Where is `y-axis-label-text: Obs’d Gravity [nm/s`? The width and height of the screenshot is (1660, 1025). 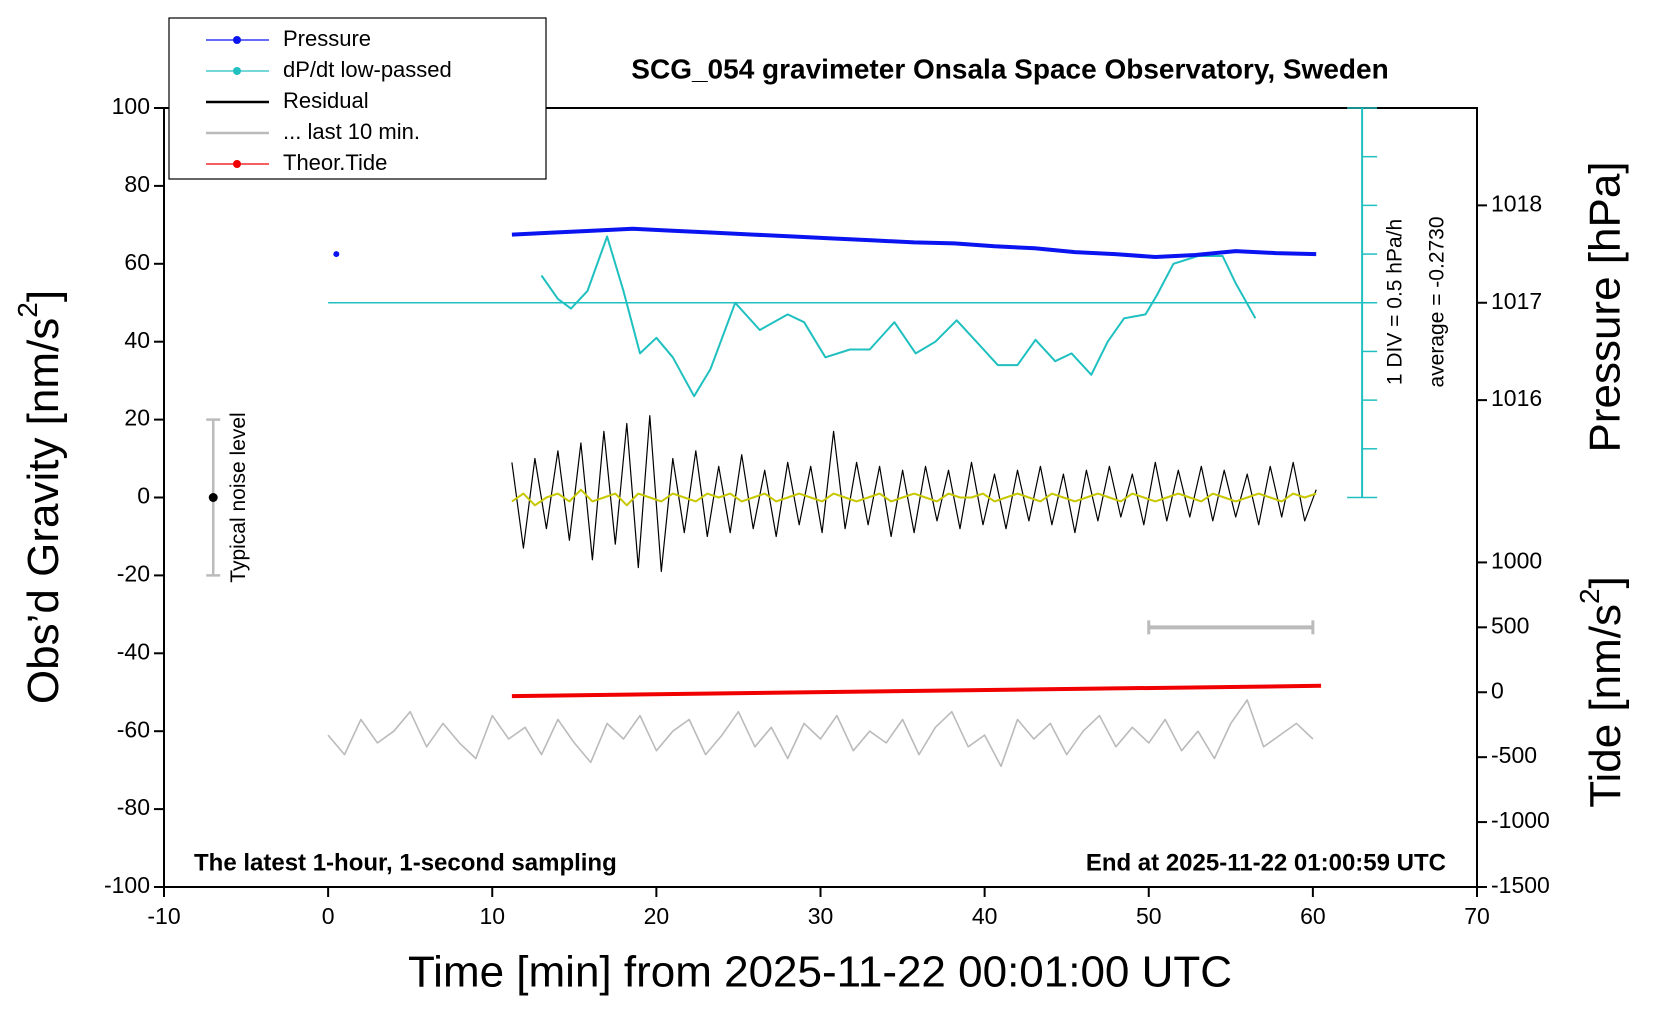 y-axis-label-text: Obs’d Gravity [nm/s is located at coordinates (43, 511).